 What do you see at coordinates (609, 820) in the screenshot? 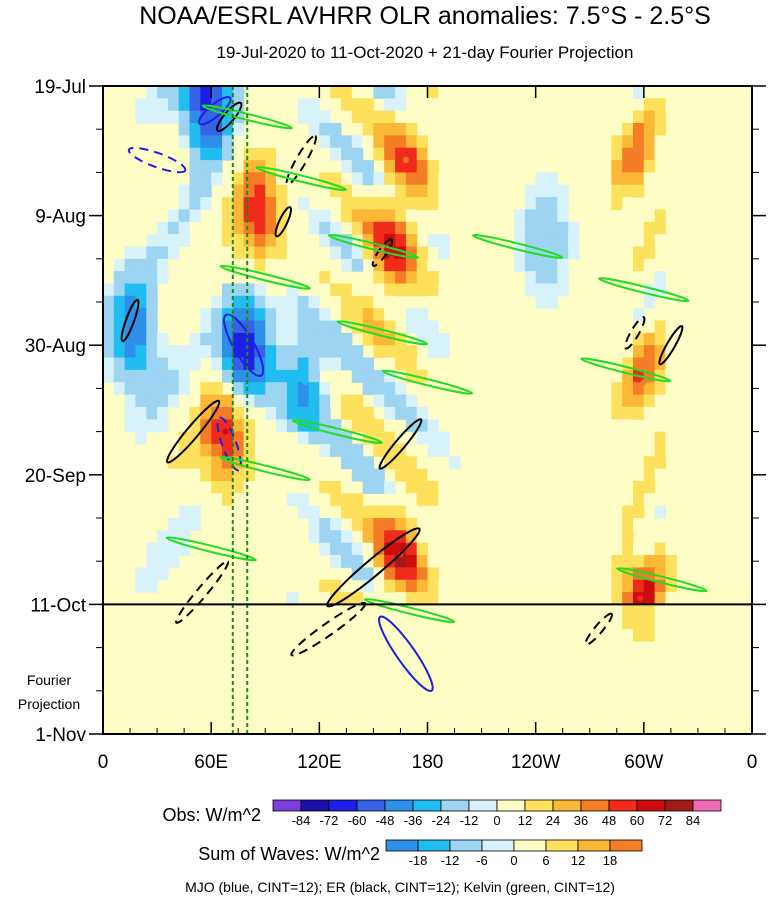
I see `colorbar-label: 48` at bounding box center [609, 820].